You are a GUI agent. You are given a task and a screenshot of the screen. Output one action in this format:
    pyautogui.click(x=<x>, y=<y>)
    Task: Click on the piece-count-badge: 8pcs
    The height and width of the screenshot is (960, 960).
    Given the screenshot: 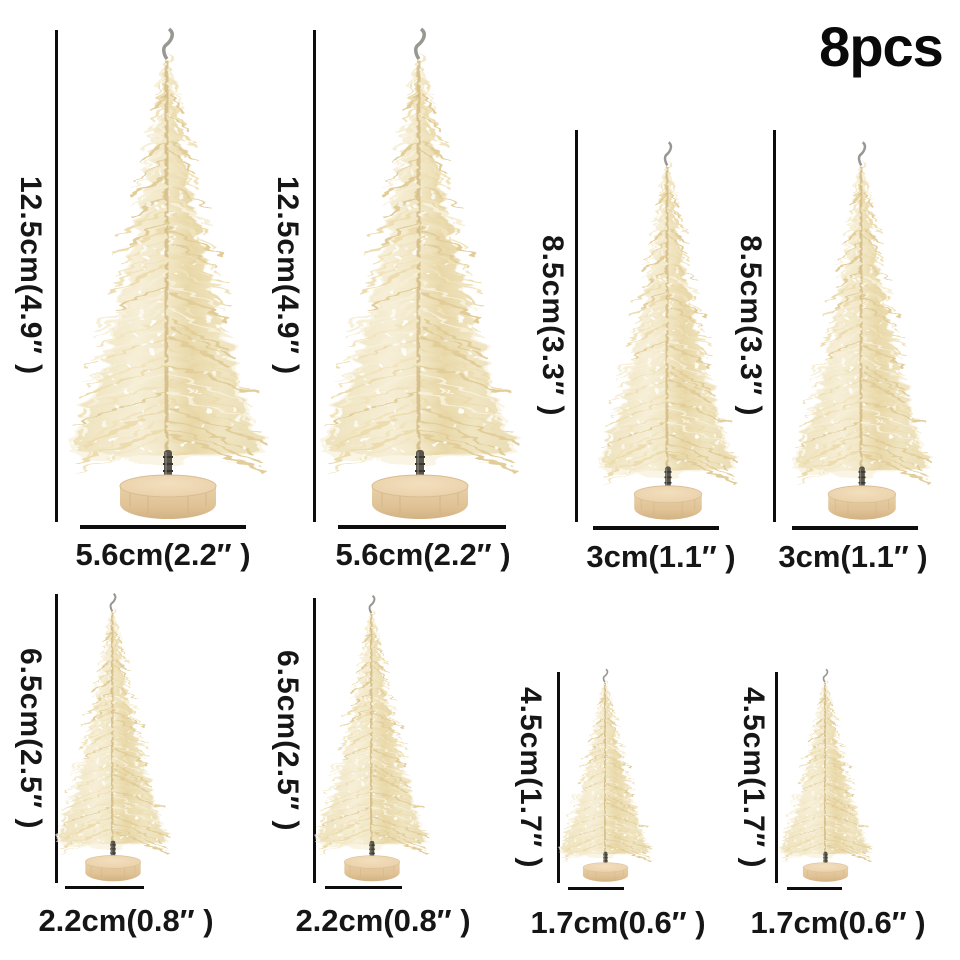 What is the action you would take?
    pyautogui.click(x=881, y=46)
    